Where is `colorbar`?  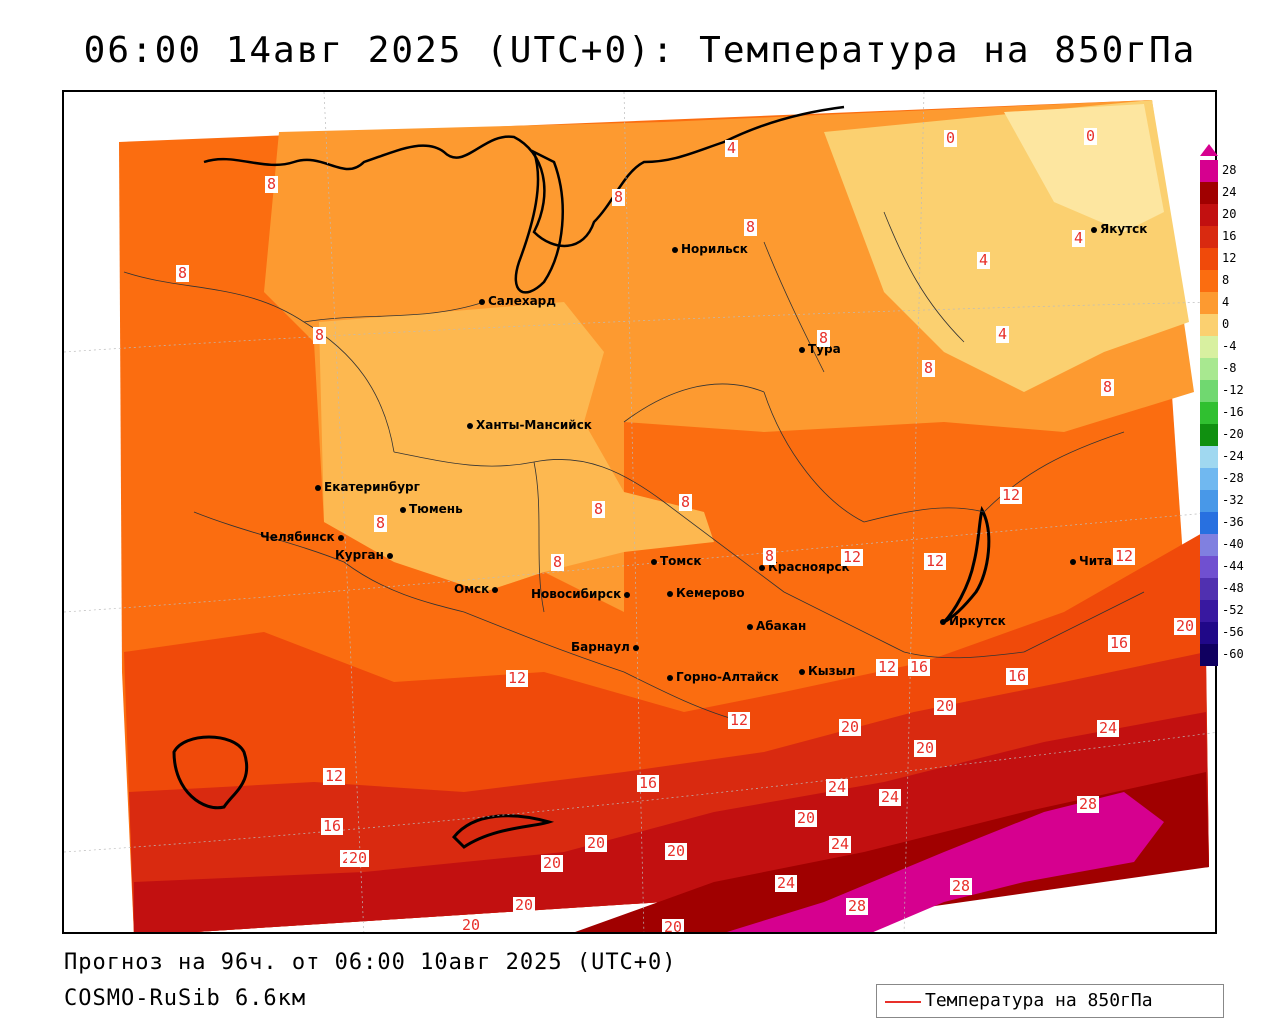
colorbar is located at coordinates (1209, 413).